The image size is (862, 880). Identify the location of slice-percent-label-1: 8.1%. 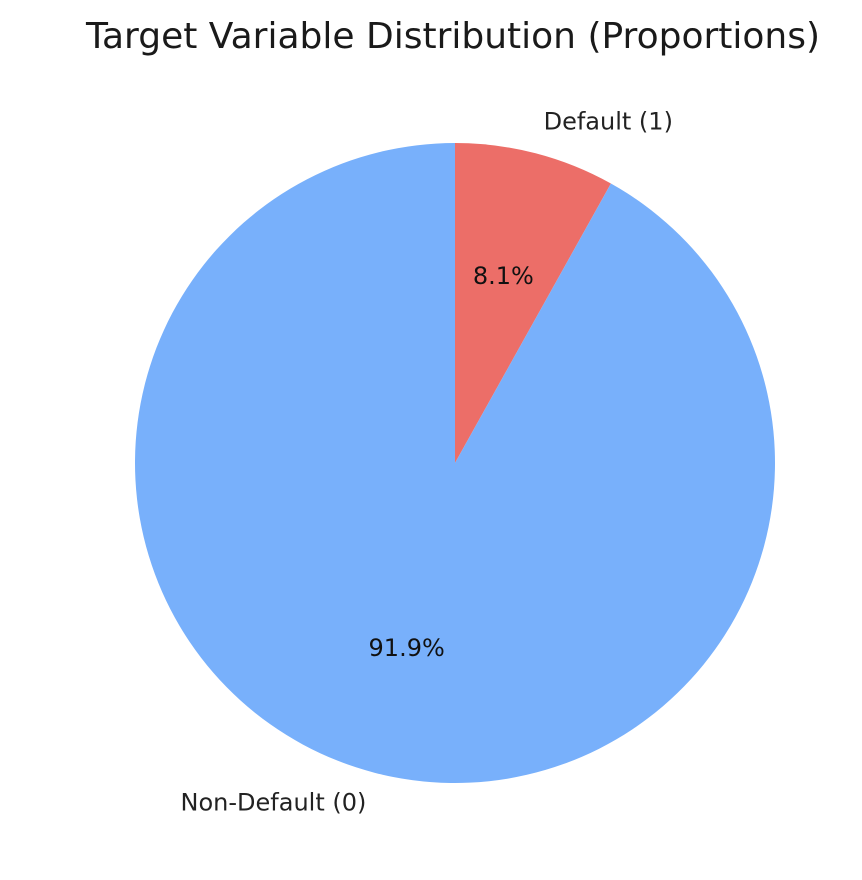
(503, 276).